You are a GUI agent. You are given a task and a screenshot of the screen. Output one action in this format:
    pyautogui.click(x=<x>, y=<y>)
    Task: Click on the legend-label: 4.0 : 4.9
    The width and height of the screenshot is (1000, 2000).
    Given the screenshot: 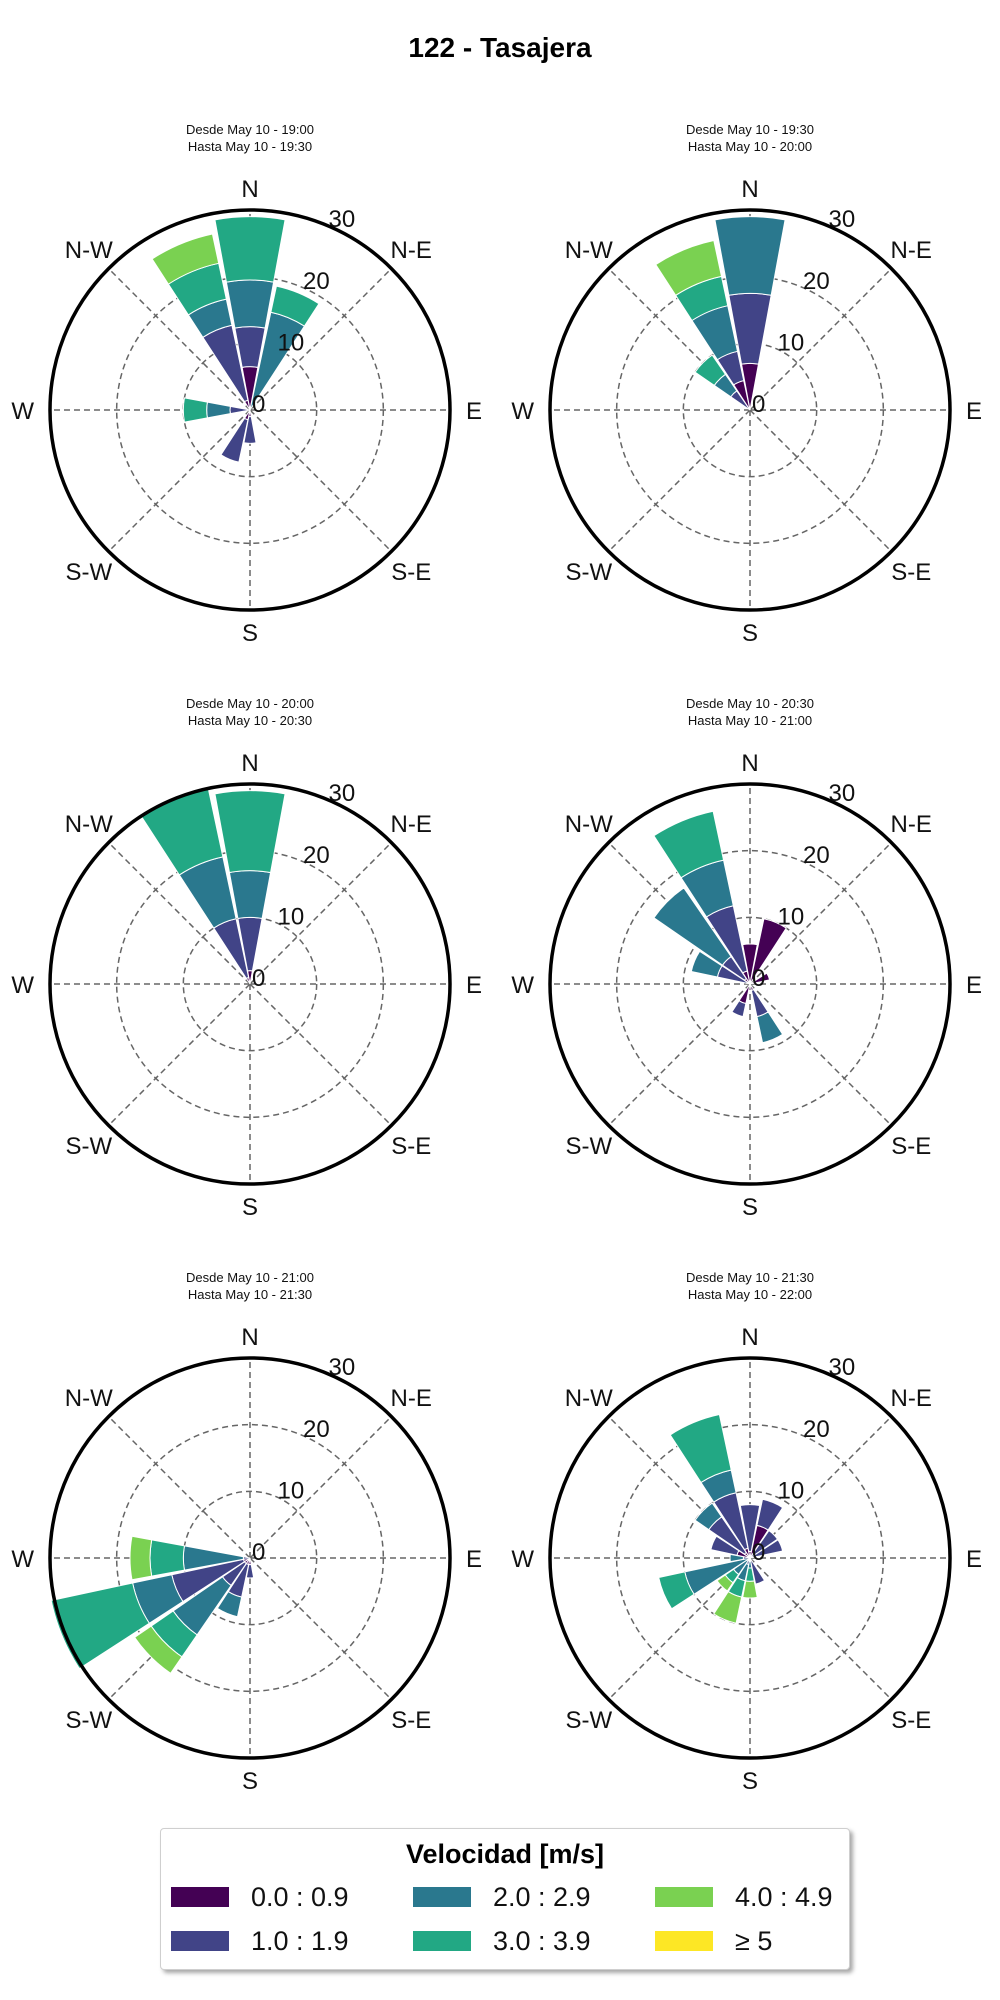 What is the action you would take?
    pyautogui.click(x=784, y=1896)
    